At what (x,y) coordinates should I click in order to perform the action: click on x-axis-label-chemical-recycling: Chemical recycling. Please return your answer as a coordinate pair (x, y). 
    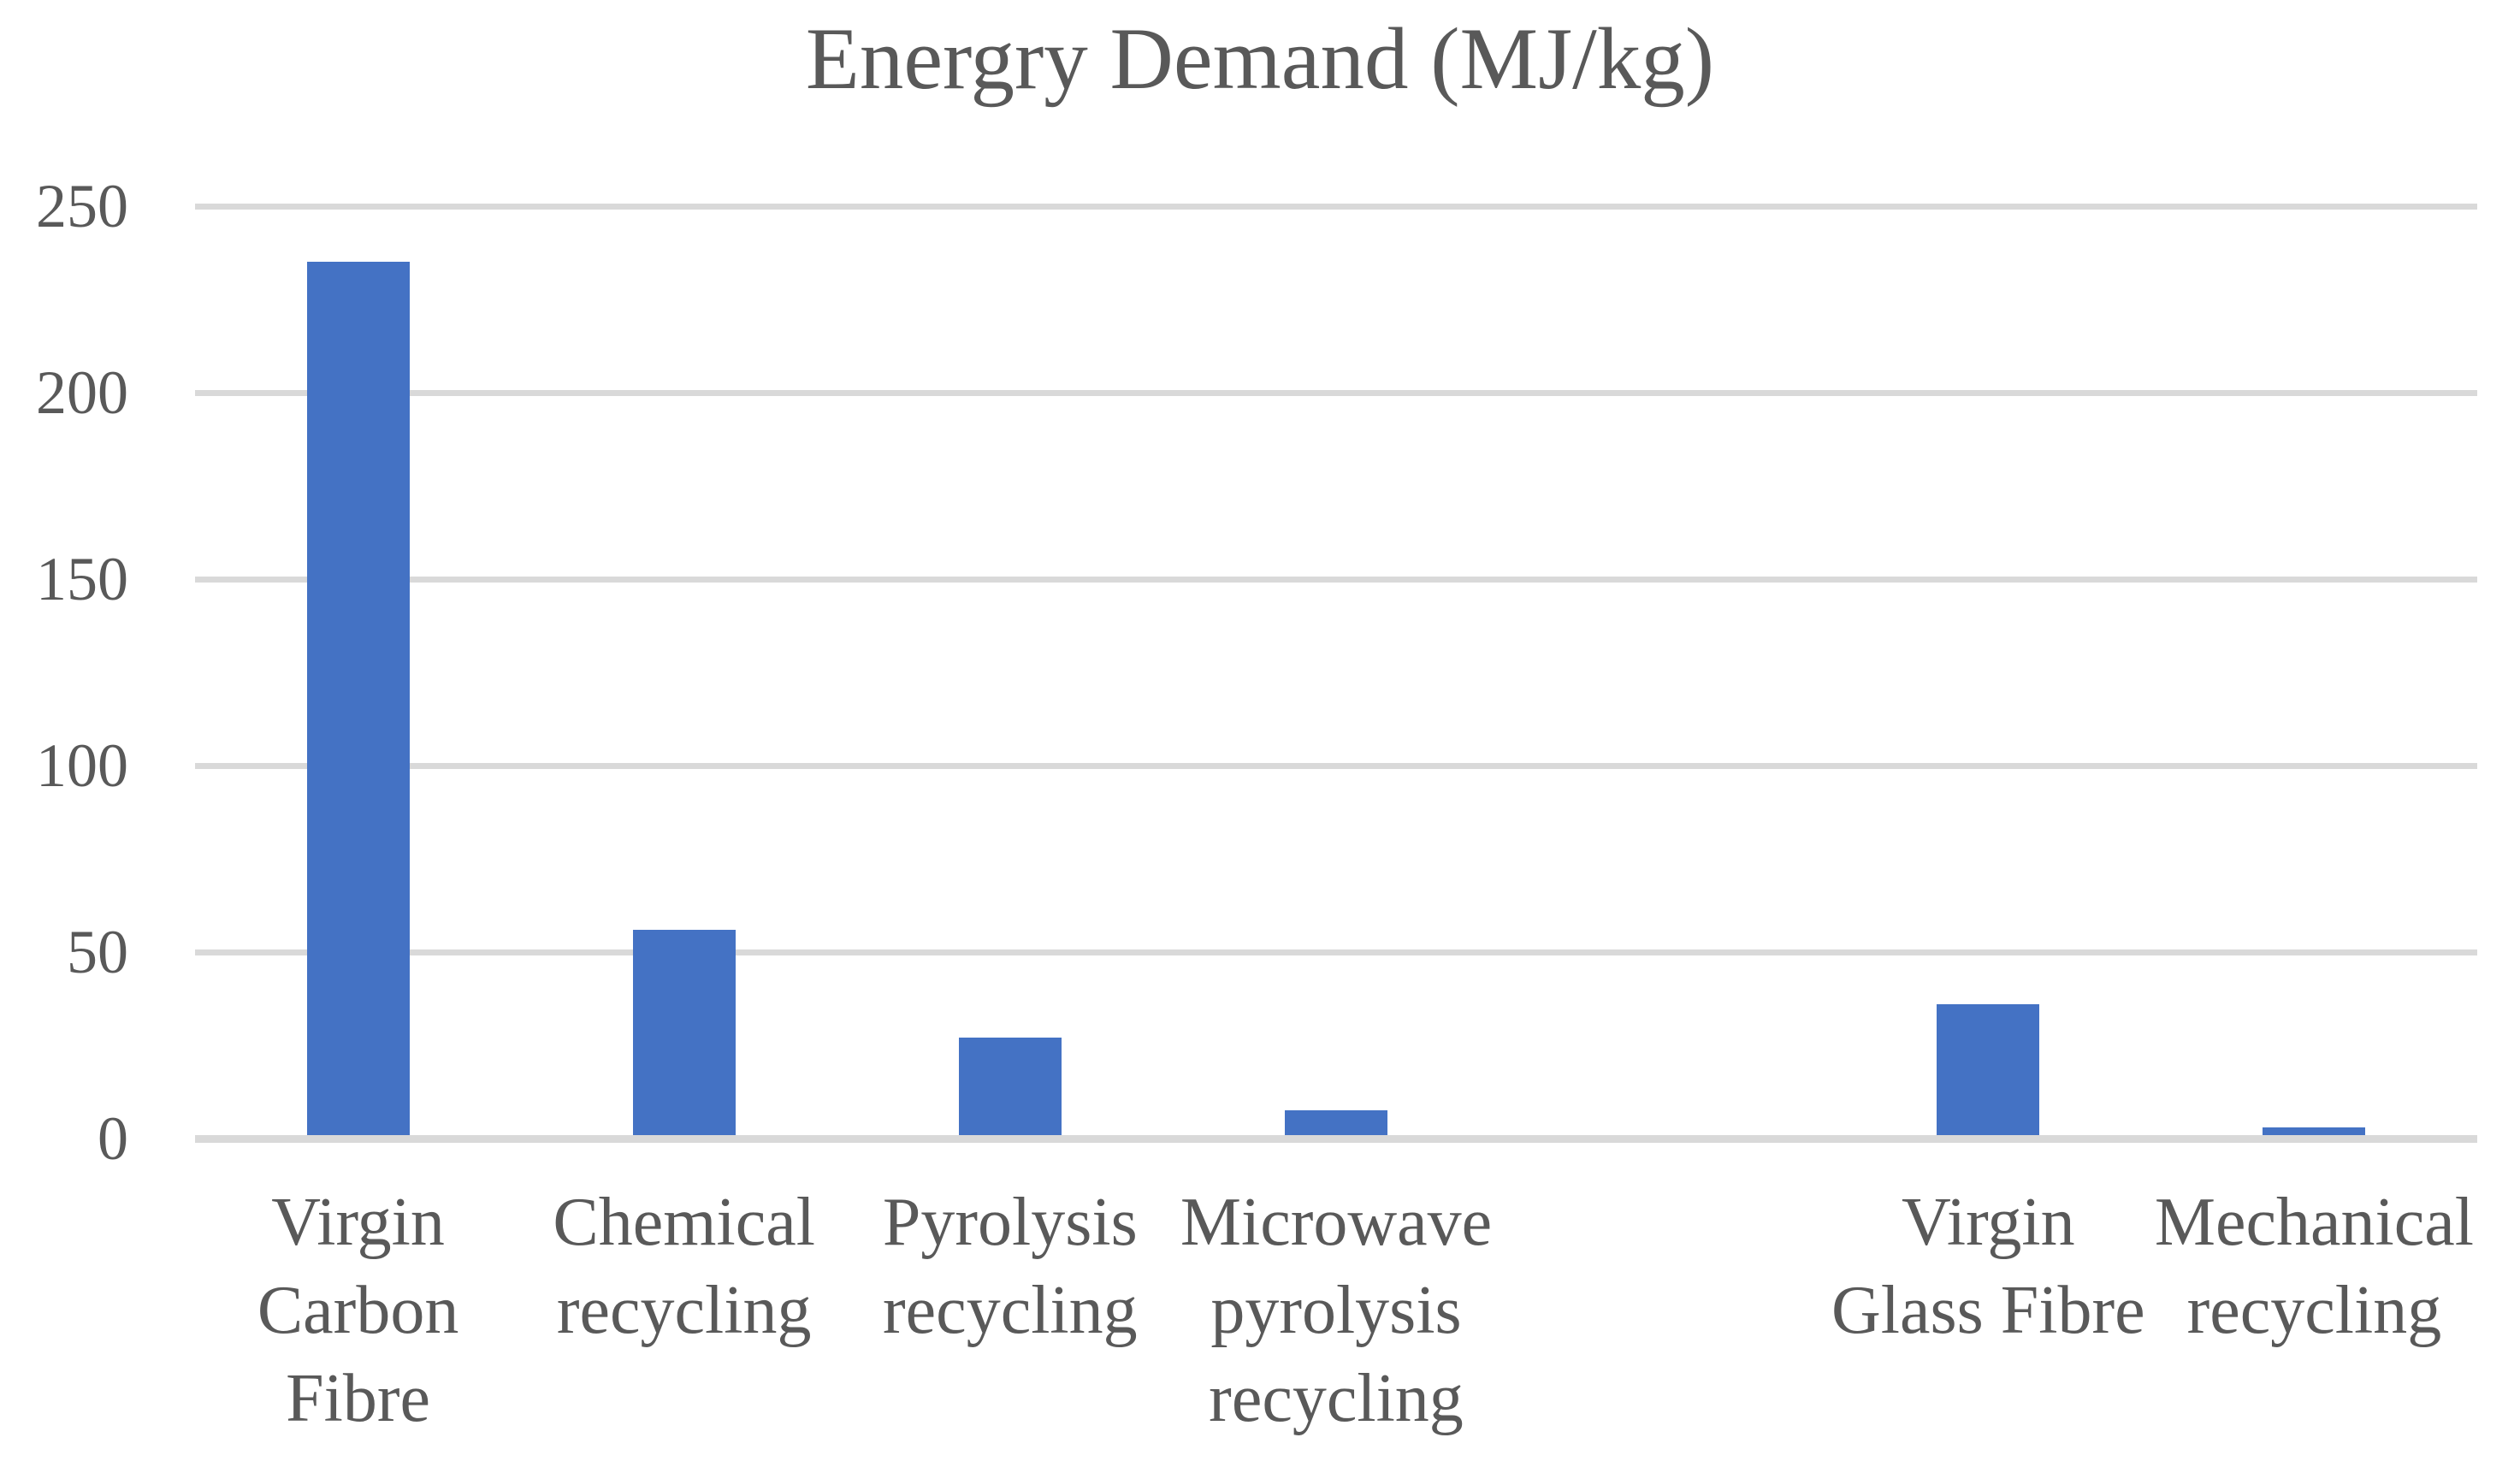
    Looking at the image, I should click on (684, 1267).